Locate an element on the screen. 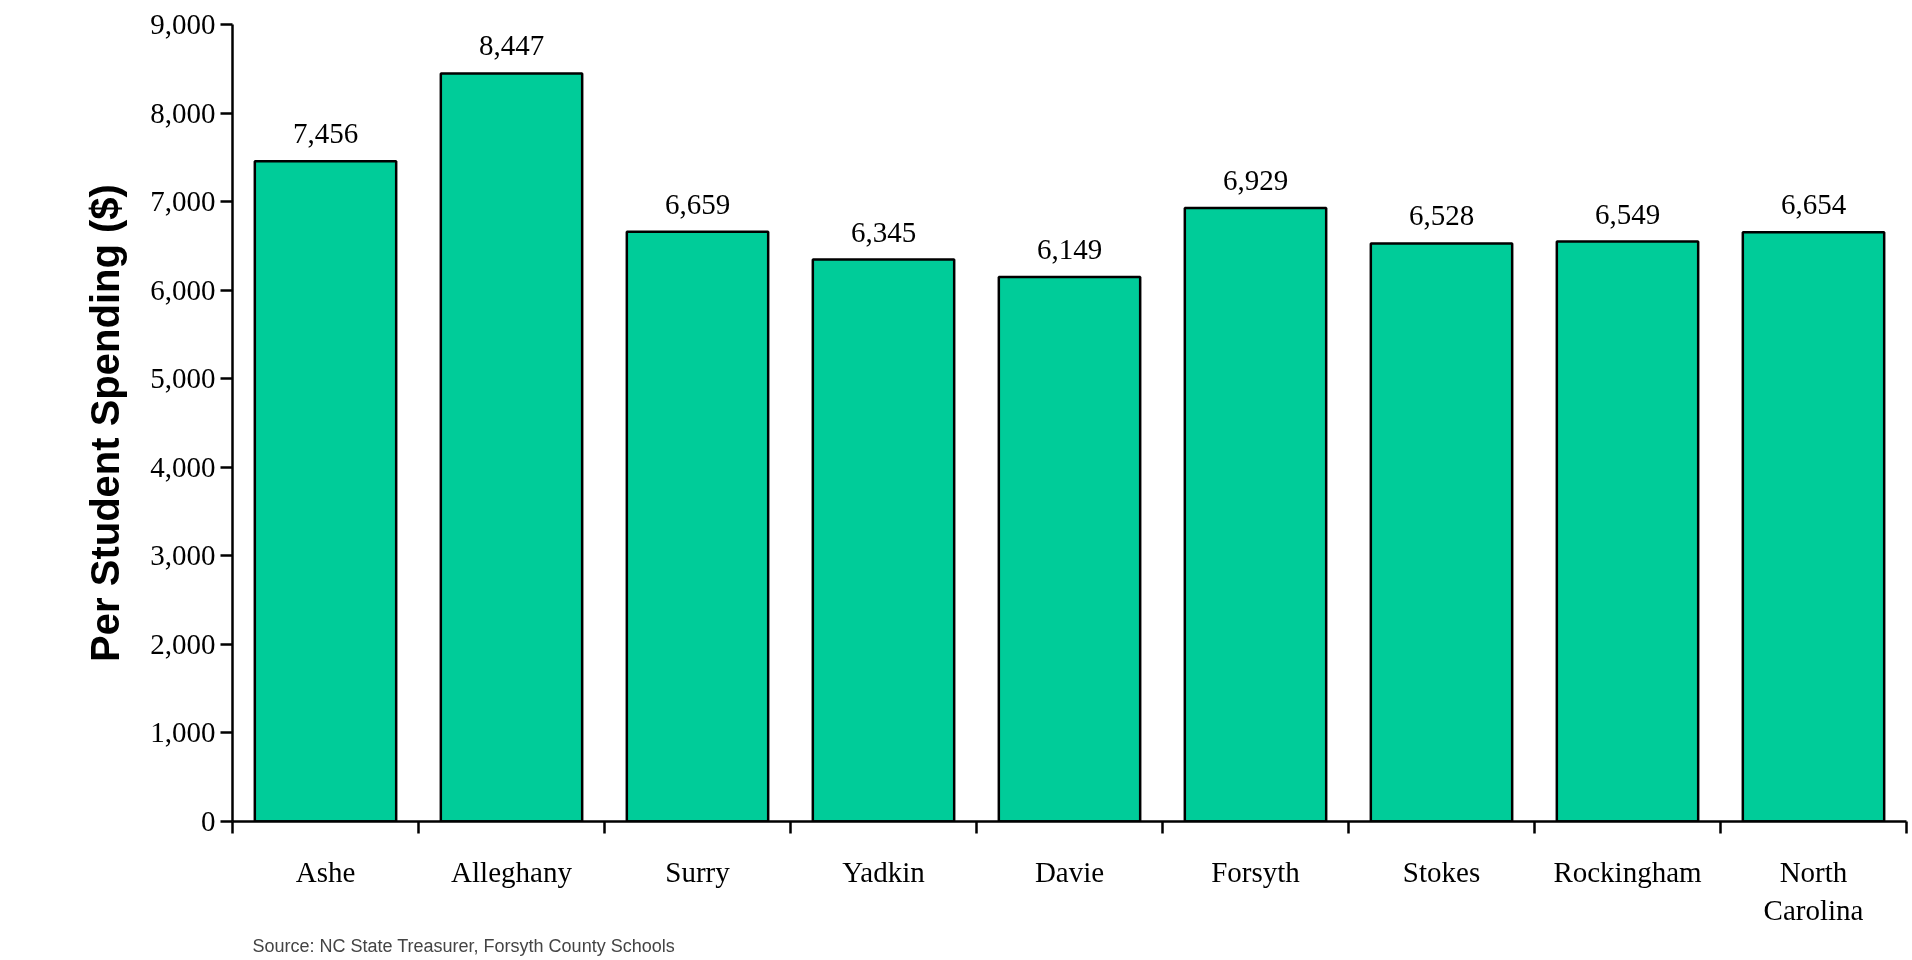 This screenshot has height=960, width=1912. x-tick-label: Forsyth is located at coordinates (1256, 871).